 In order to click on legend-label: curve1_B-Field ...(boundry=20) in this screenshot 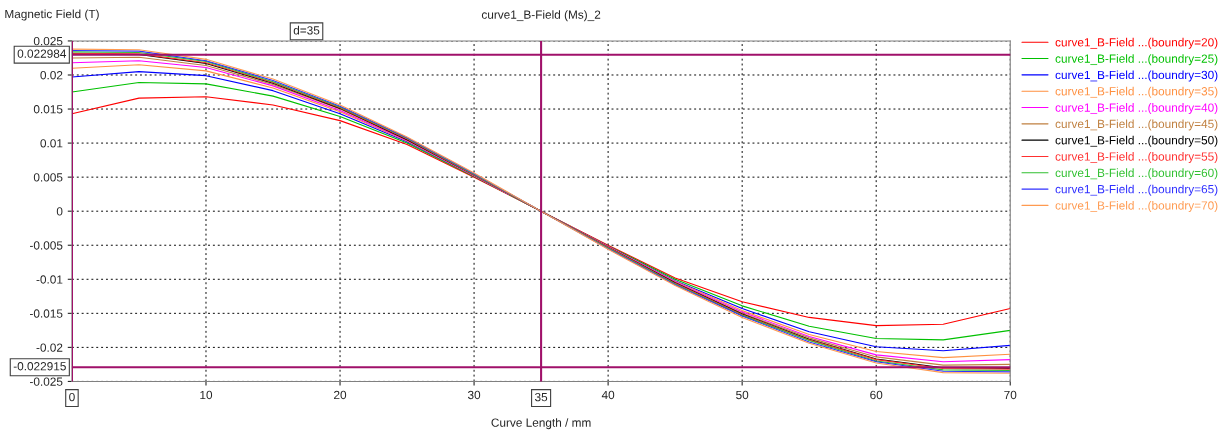, I will do `click(1136, 43)`.